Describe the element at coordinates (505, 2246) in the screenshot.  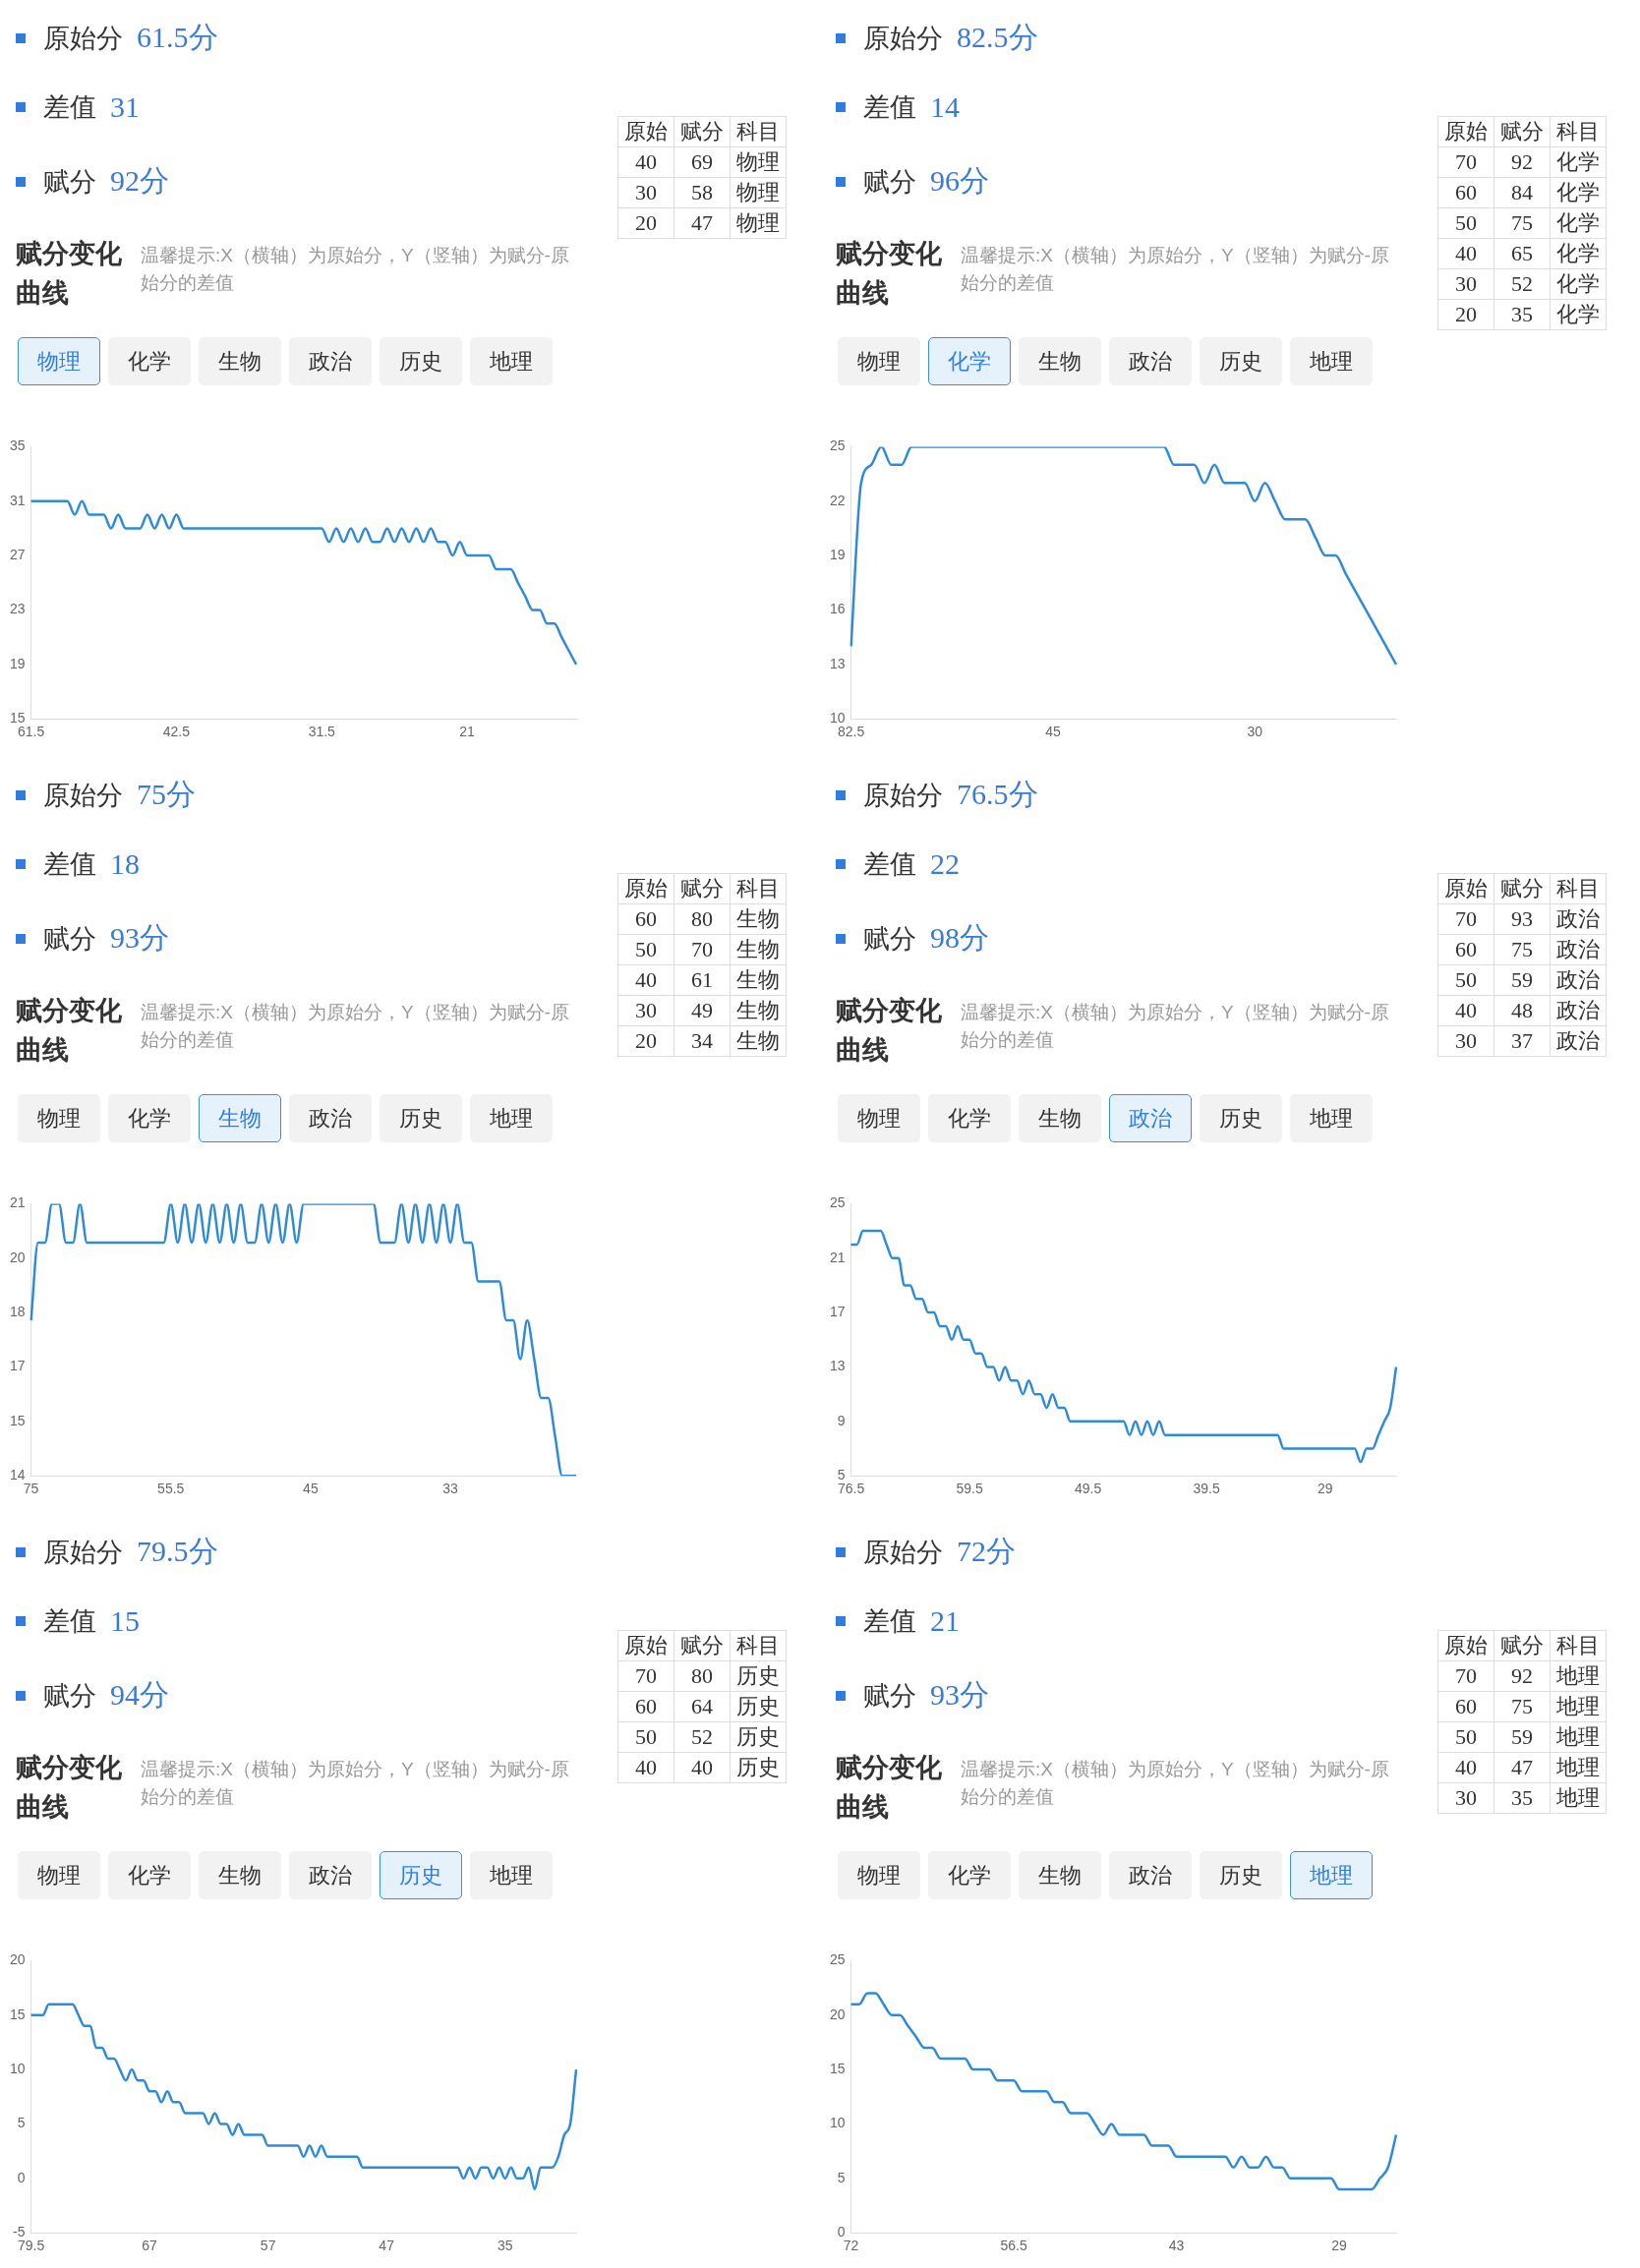
I see `x-tick-label: 35` at that location.